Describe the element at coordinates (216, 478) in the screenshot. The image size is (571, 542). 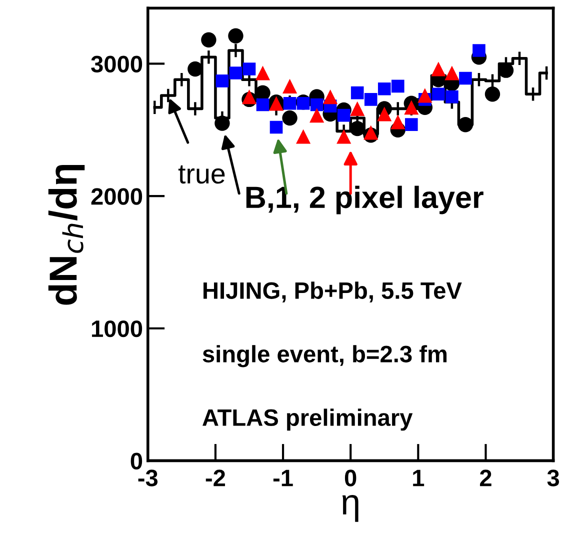
I see `x-tick-label: -2` at that location.